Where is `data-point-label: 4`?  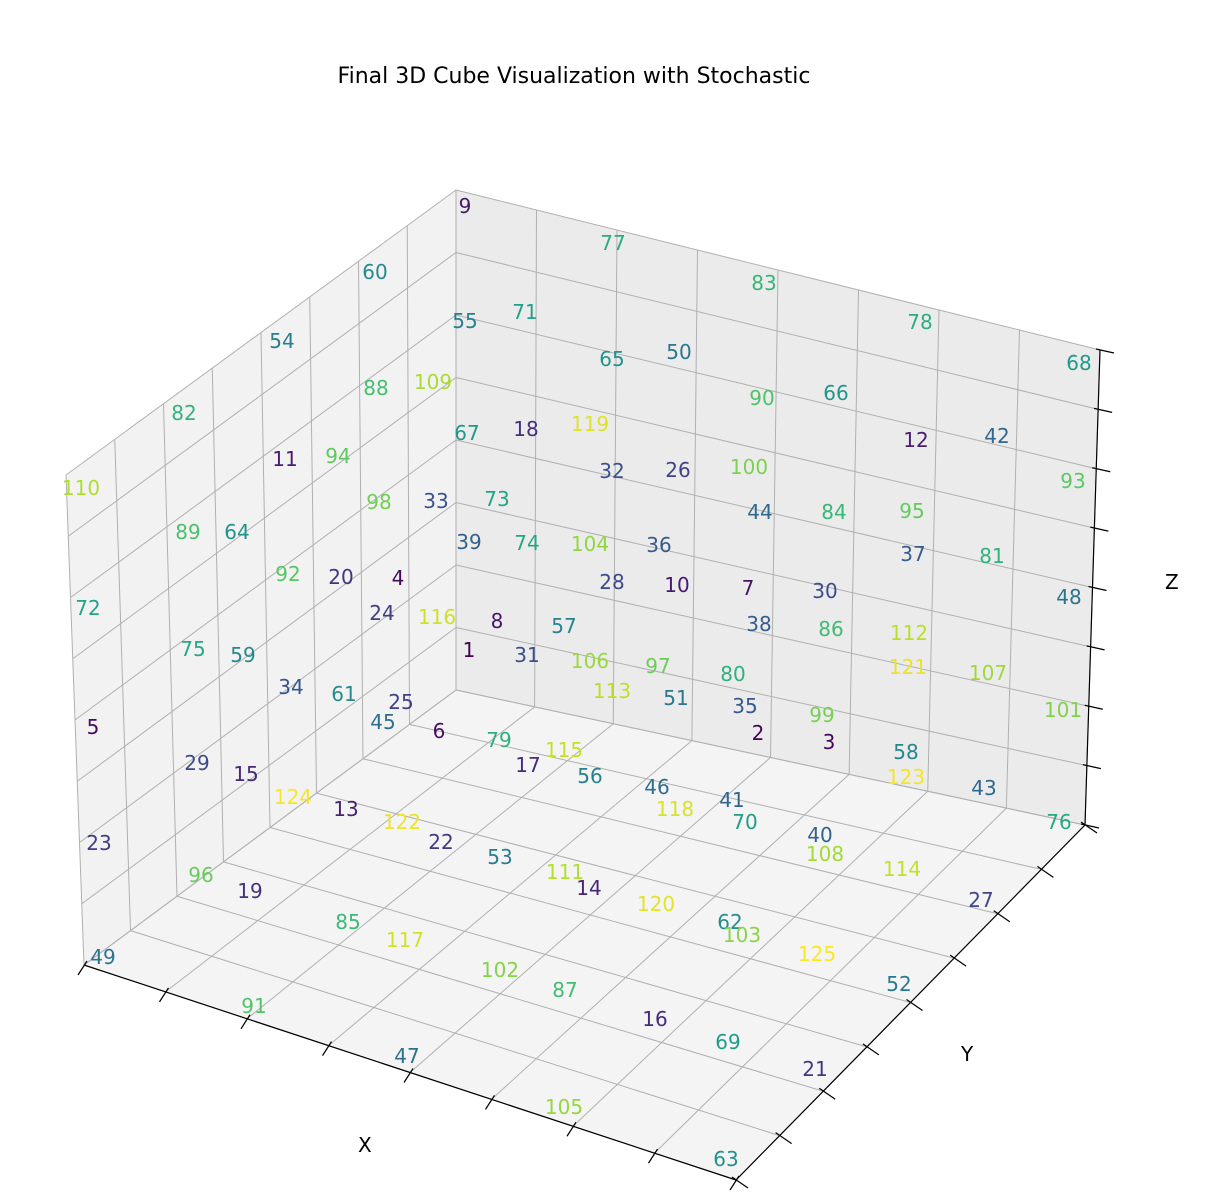
data-point-label: 4 is located at coordinates (398, 578).